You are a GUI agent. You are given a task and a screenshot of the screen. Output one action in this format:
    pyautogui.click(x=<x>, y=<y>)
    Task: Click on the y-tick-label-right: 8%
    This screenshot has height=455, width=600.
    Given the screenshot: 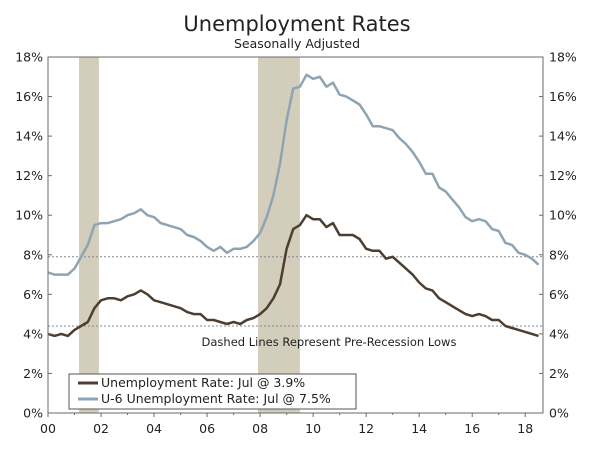 What is the action you would take?
    pyautogui.click(x=559, y=254)
    